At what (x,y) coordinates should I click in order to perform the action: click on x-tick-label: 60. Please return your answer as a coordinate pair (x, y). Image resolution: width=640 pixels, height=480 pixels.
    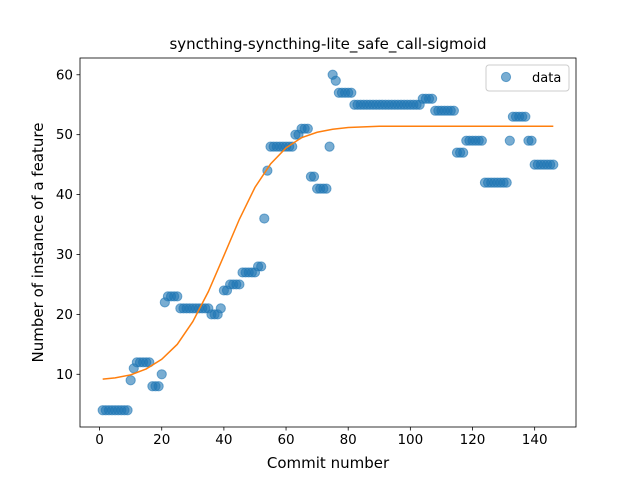
    Looking at the image, I should click on (285, 440).